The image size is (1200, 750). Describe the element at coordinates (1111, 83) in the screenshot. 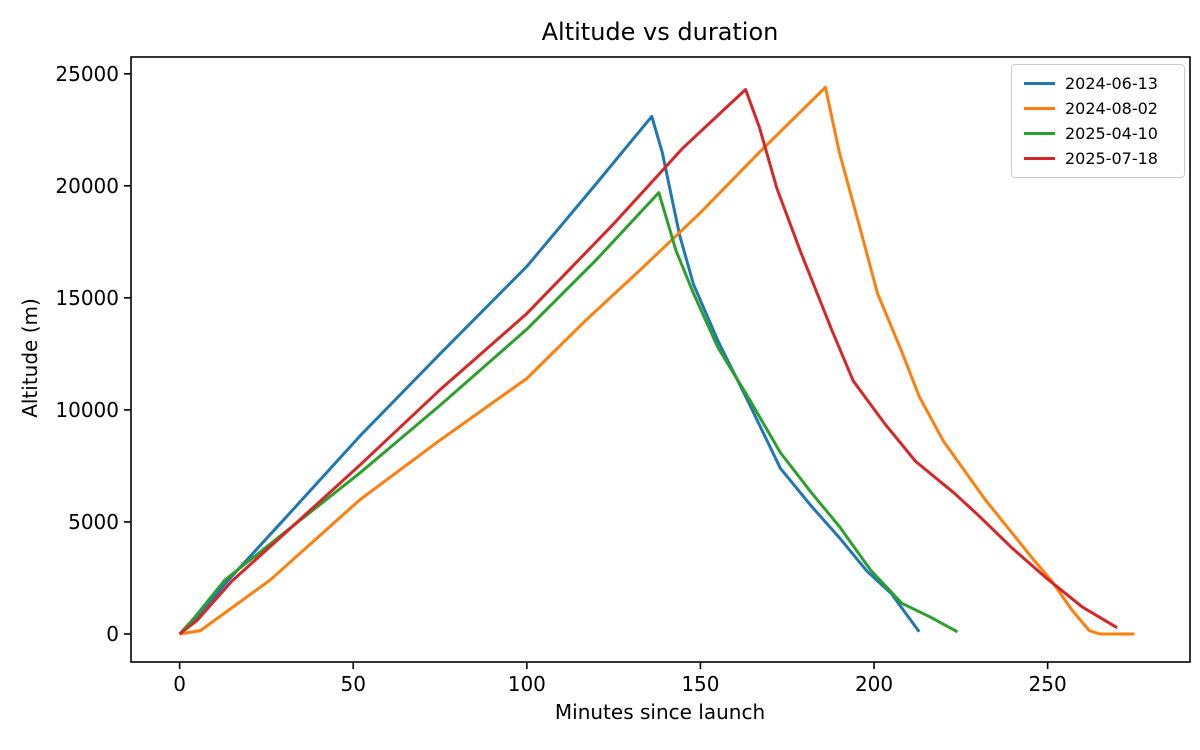

I see `legend-label: 2024-06-13` at that location.